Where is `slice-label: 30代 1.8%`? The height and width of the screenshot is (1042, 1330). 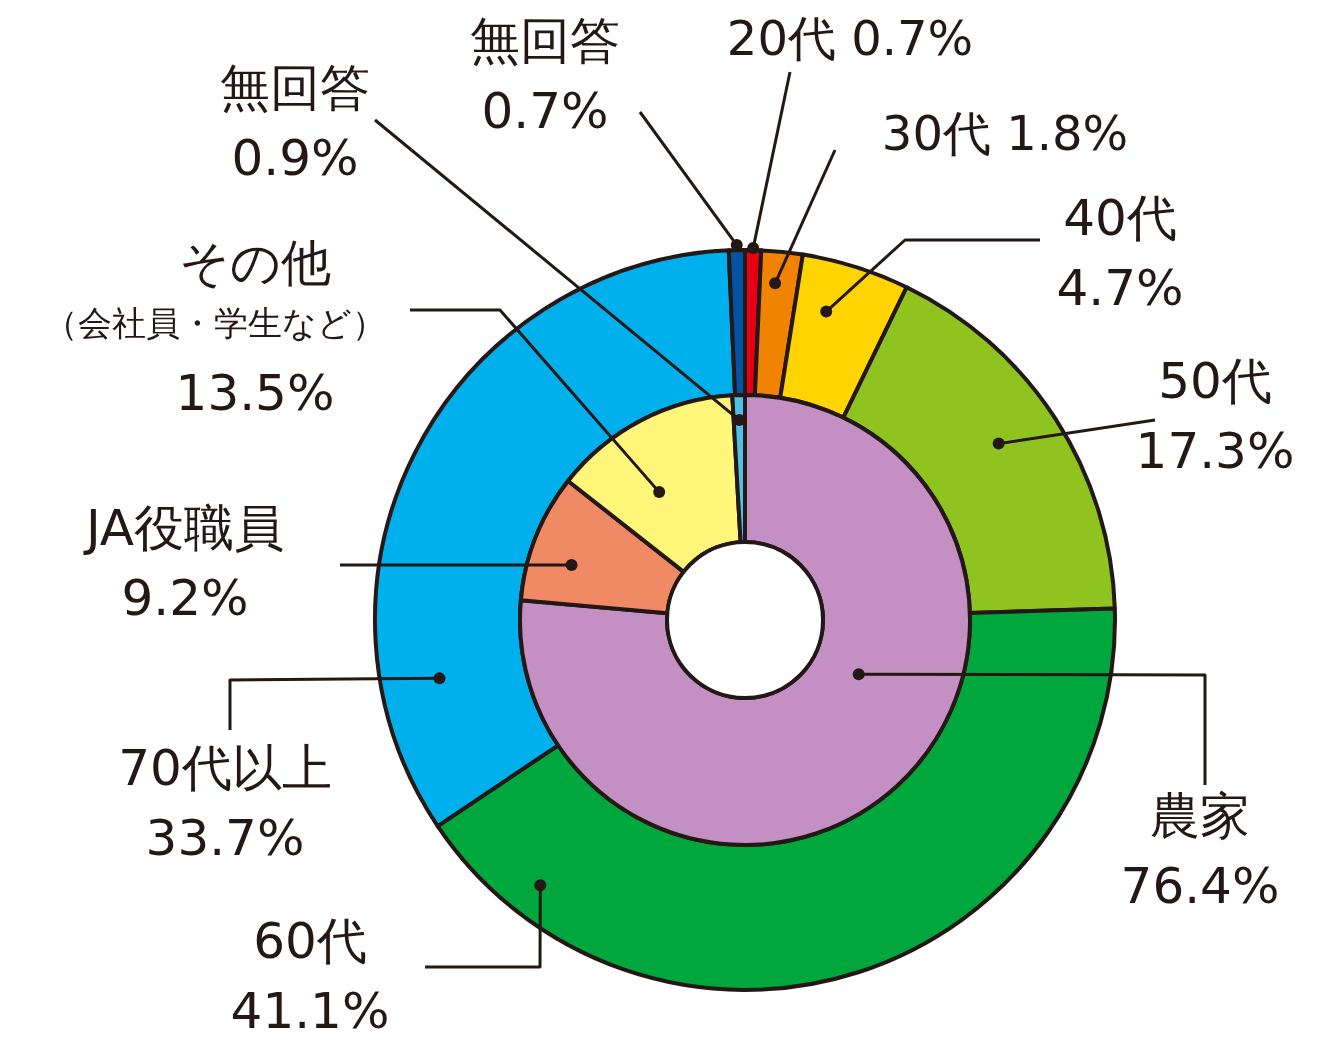
slice-label: 30代 1.8% is located at coordinates (1005, 133).